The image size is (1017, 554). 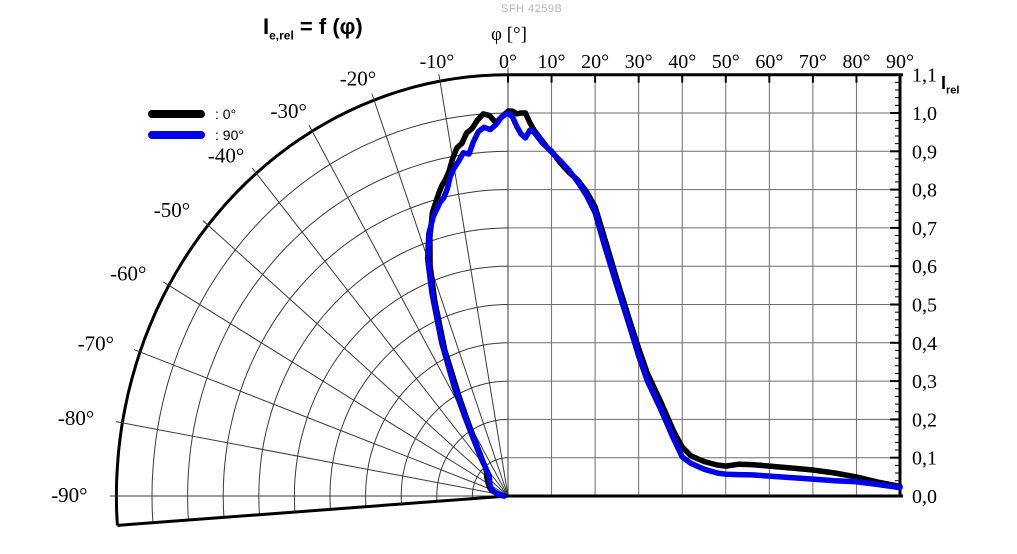 What do you see at coordinates (924, 459) in the screenshot?
I see `right-tick-label: 0,1` at bounding box center [924, 459].